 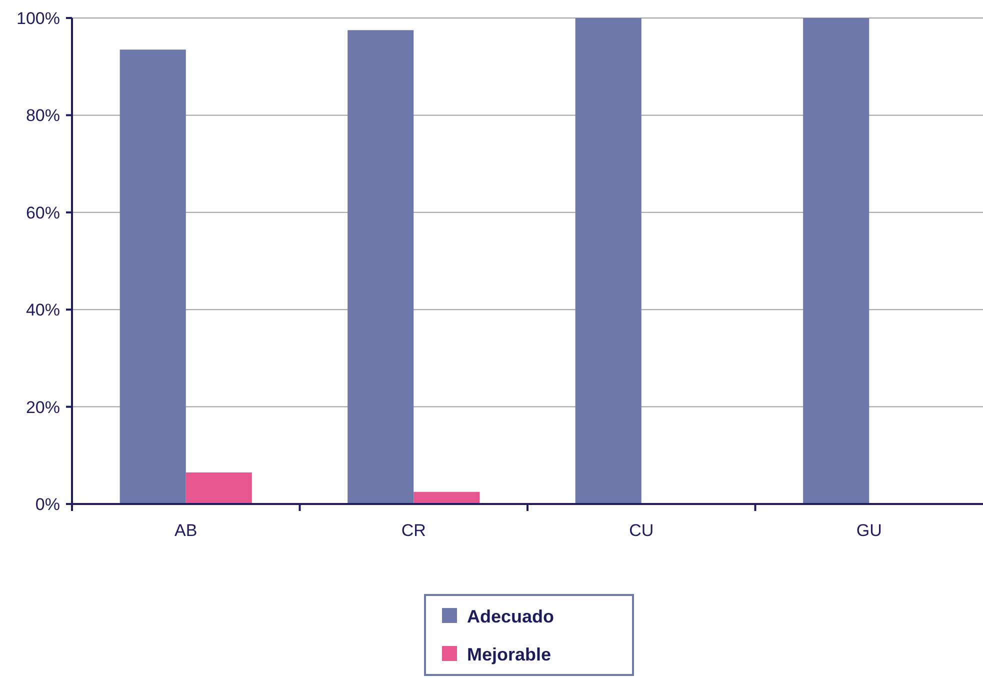 I want to click on legend-label: Mejorable, so click(x=509, y=654).